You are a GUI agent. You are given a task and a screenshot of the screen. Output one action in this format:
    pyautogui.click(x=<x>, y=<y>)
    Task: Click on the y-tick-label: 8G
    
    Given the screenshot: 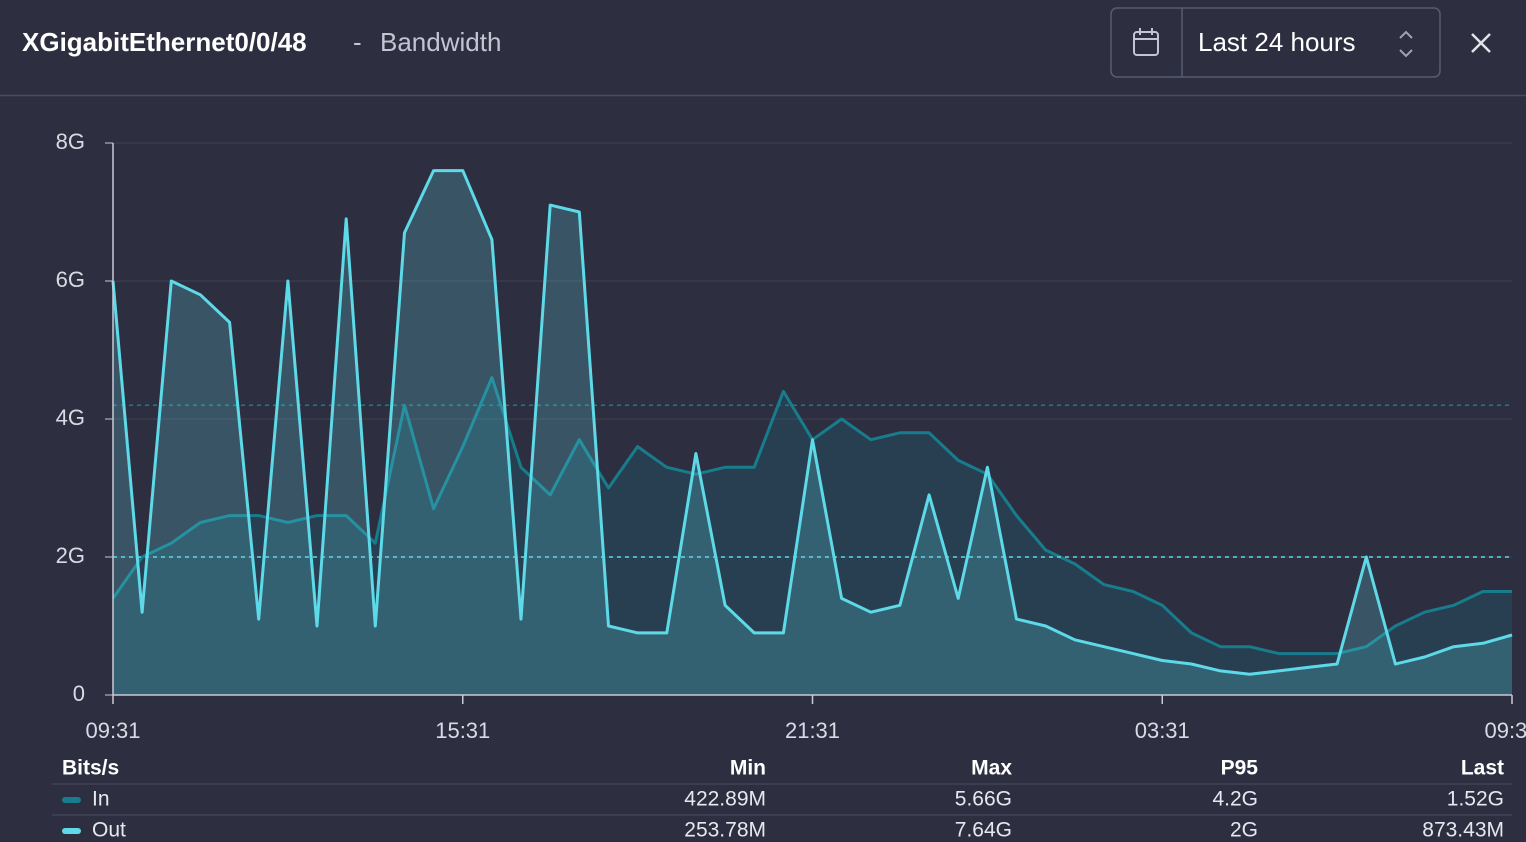 What is the action you would take?
    pyautogui.click(x=70, y=141)
    